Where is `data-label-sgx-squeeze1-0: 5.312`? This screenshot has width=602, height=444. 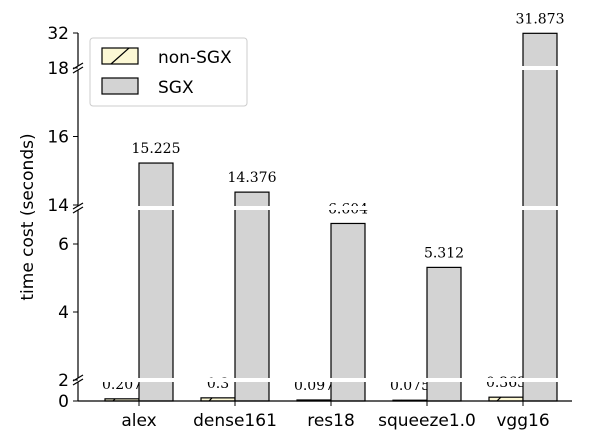
data-label-sgx-squeeze1-0: 5.312 is located at coordinates (444, 253).